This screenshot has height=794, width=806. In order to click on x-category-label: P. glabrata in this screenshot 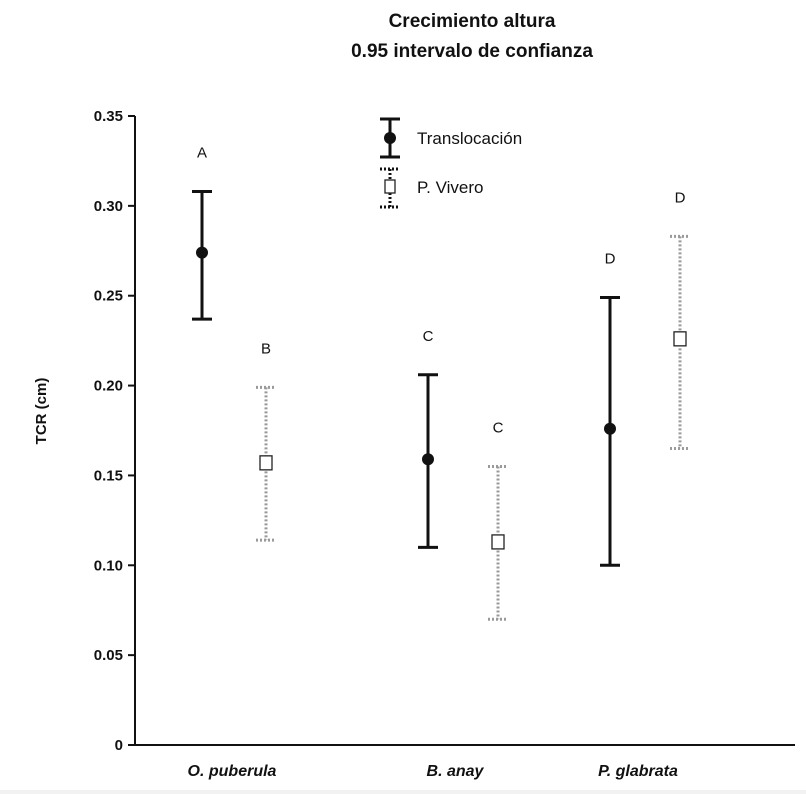, I will do `click(638, 771)`.